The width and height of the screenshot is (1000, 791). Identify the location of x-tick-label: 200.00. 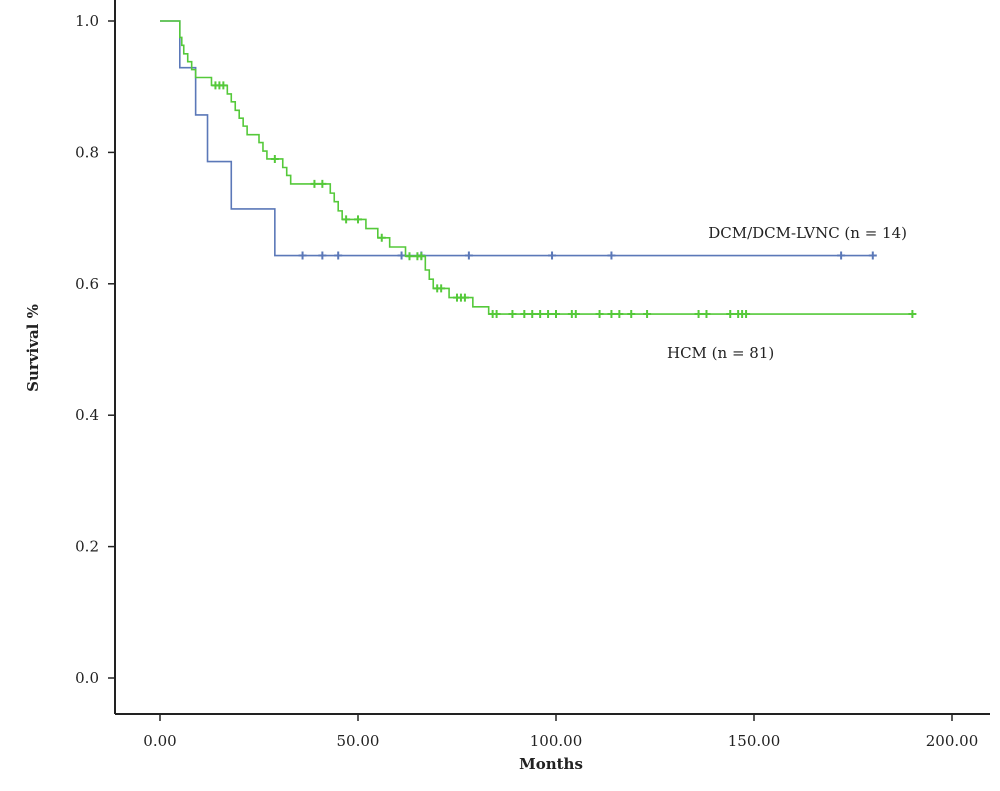
(952, 741).